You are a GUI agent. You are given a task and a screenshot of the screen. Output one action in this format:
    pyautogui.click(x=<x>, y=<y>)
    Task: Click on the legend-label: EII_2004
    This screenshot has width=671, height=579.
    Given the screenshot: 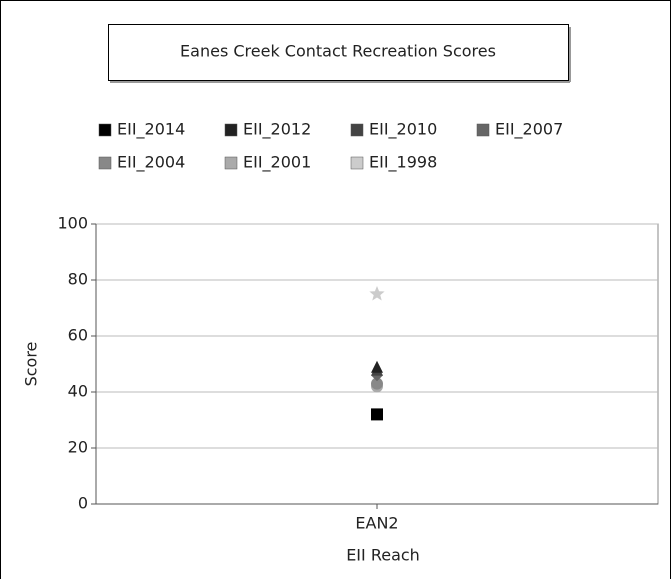 What is the action you would take?
    pyautogui.click(x=151, y=163)
    